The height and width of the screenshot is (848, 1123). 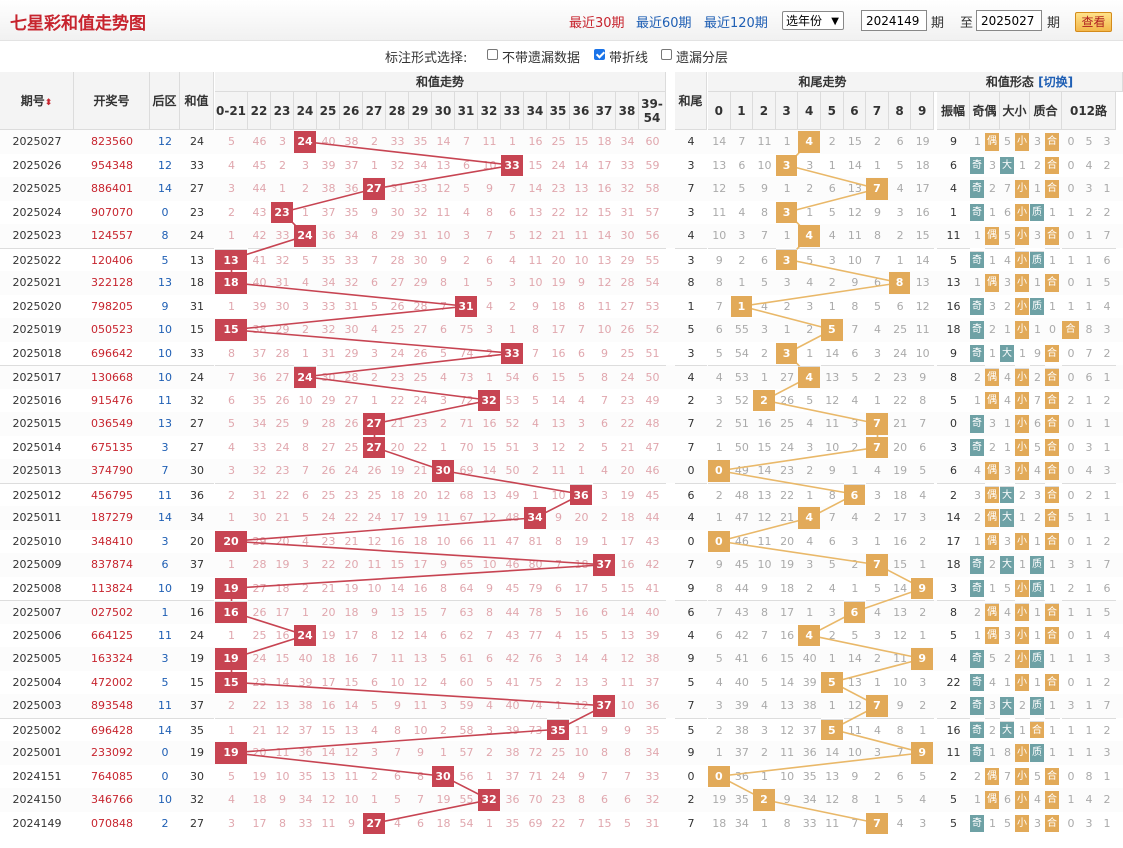 What do you see at coordinates (691, 658) in the screenshot?
I see `tail-cell: 9` at bounding box center [691, 658].